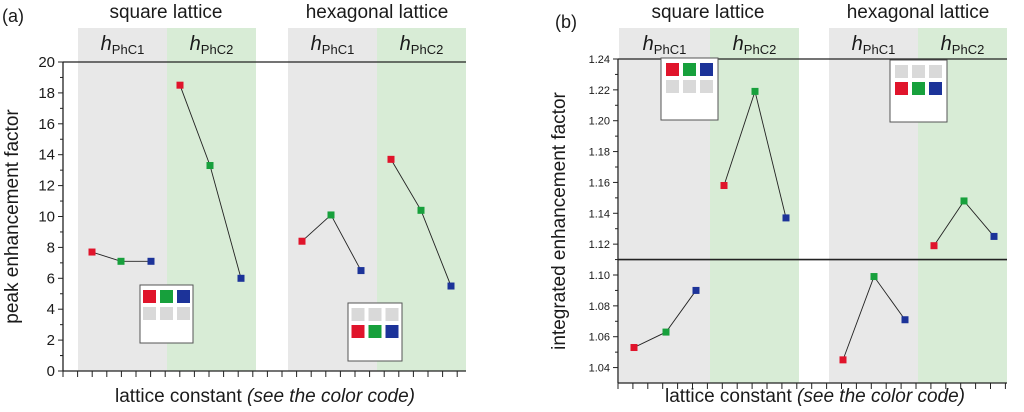  What do you see at coordinates (599, 338) in the screenshot?
I see `y-tick-label: 1.06` at bounding box center [599, 338].